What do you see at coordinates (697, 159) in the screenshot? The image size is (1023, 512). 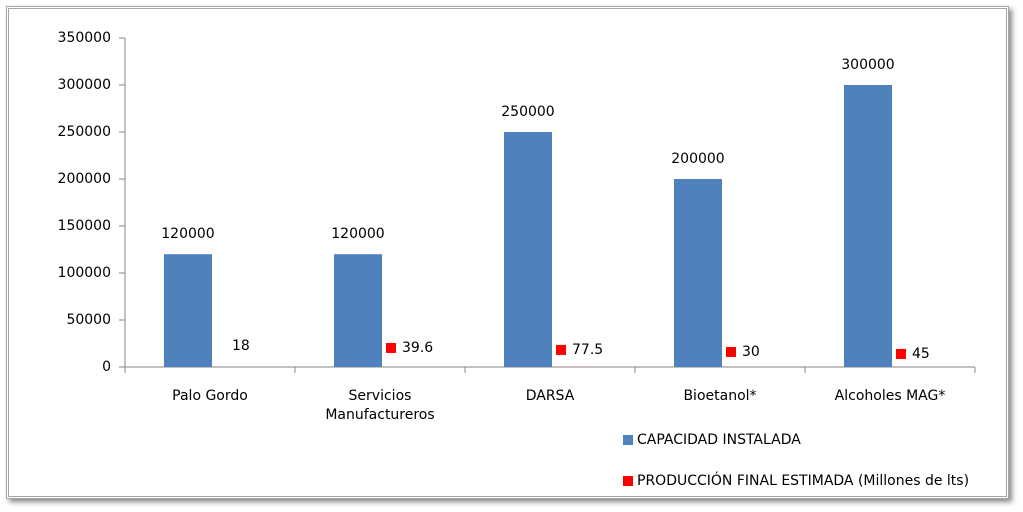 I see `value-label: 200000` at bounding box center [697, 159].